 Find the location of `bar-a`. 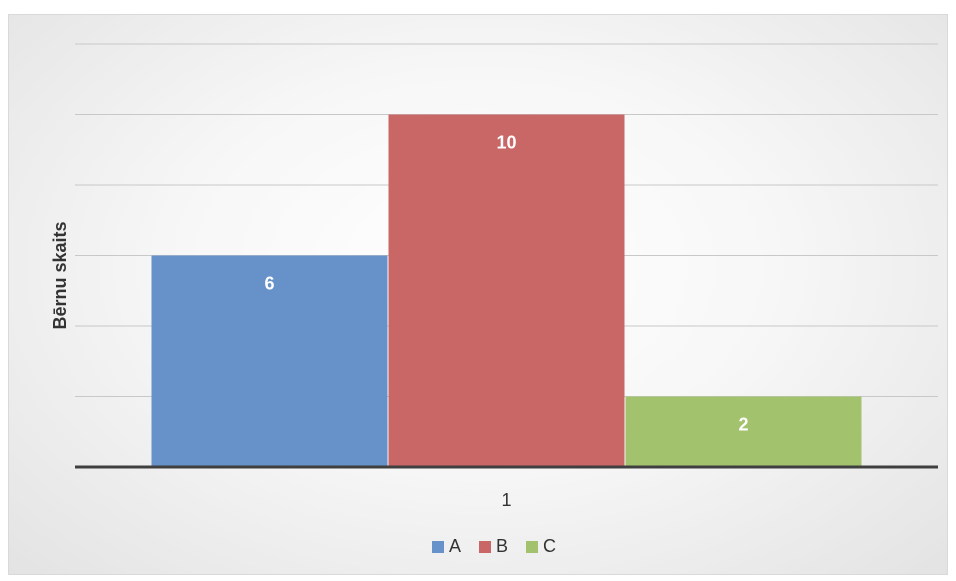

bar-a is located at coordinates (269, 361).